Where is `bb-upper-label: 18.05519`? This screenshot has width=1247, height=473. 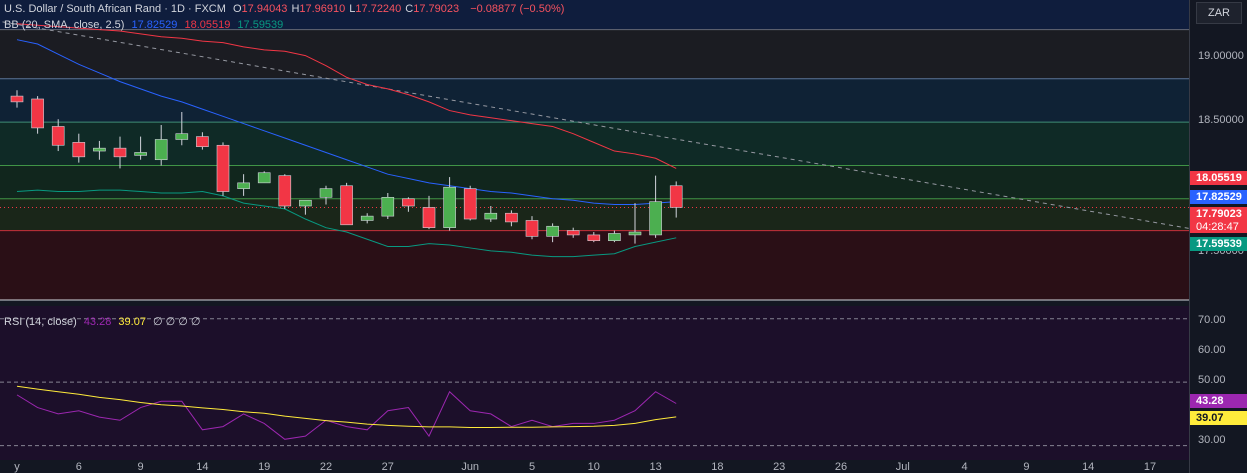
bb-upper-label: 18.05519 is located at coordinates (1218, 178).